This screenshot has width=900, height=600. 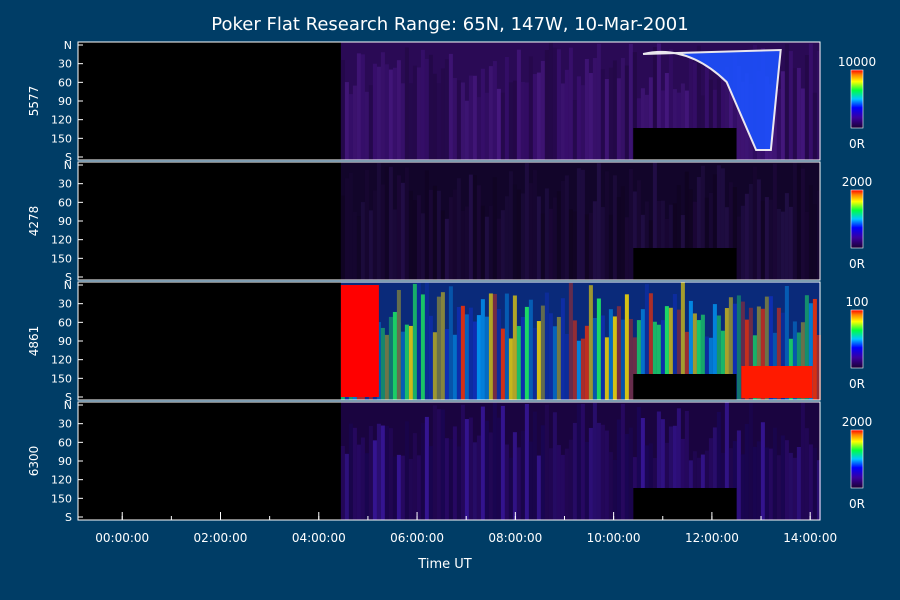 I want to click on y-tick-label: S, so click(x=68, y=397).